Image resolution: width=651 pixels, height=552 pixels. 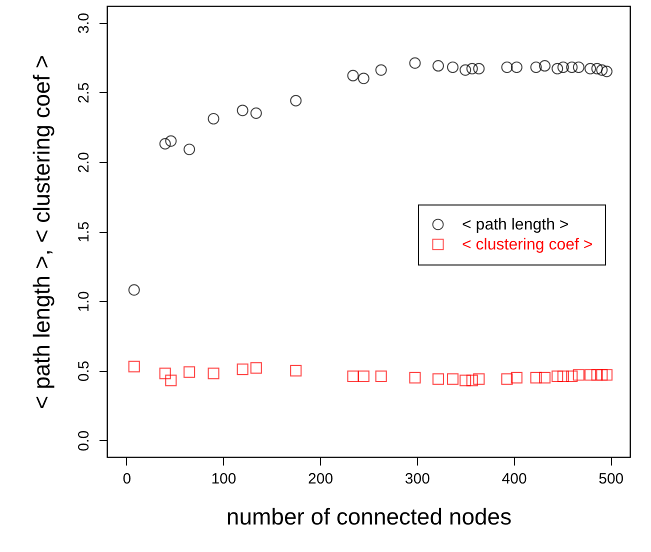 What do you see at coordinates (515, 225) in the screenshot?
I see `legend-label: < path length >` at bounding box center [515, 225].